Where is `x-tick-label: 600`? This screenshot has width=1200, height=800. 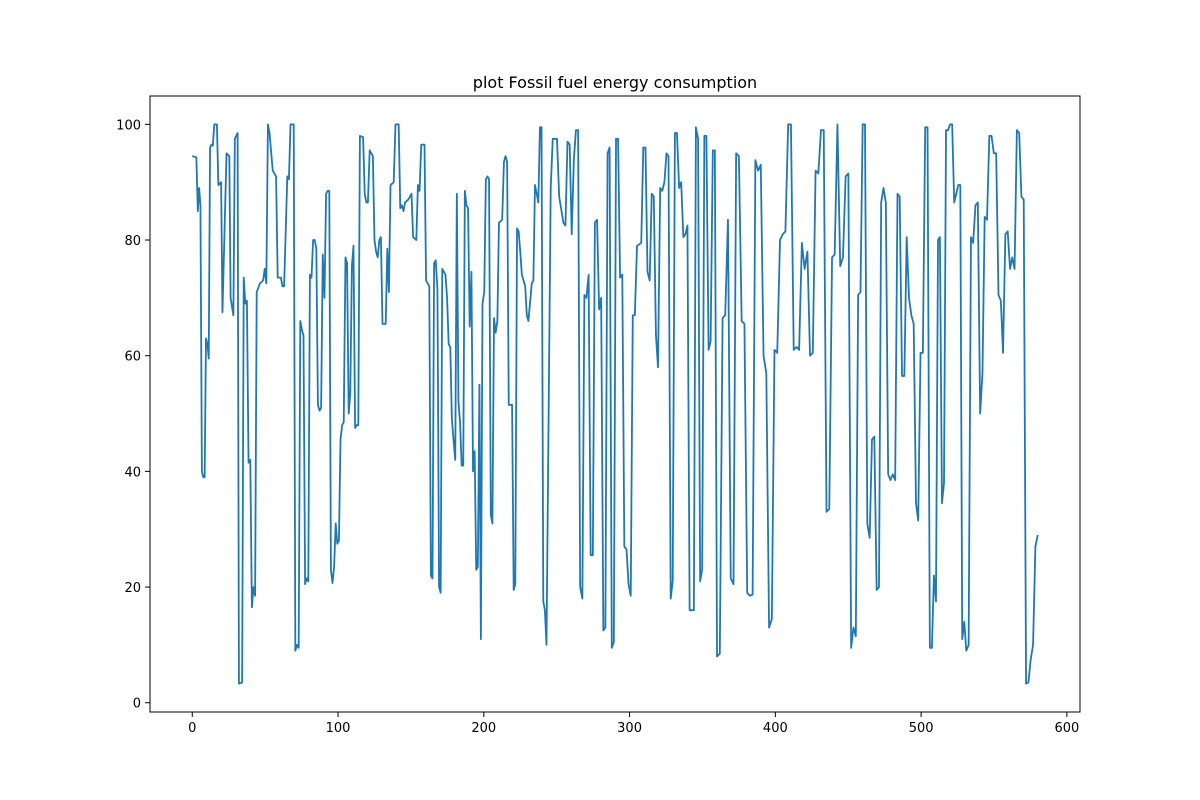
x-tick-label: 600 is located at coordinates (1066, 728).